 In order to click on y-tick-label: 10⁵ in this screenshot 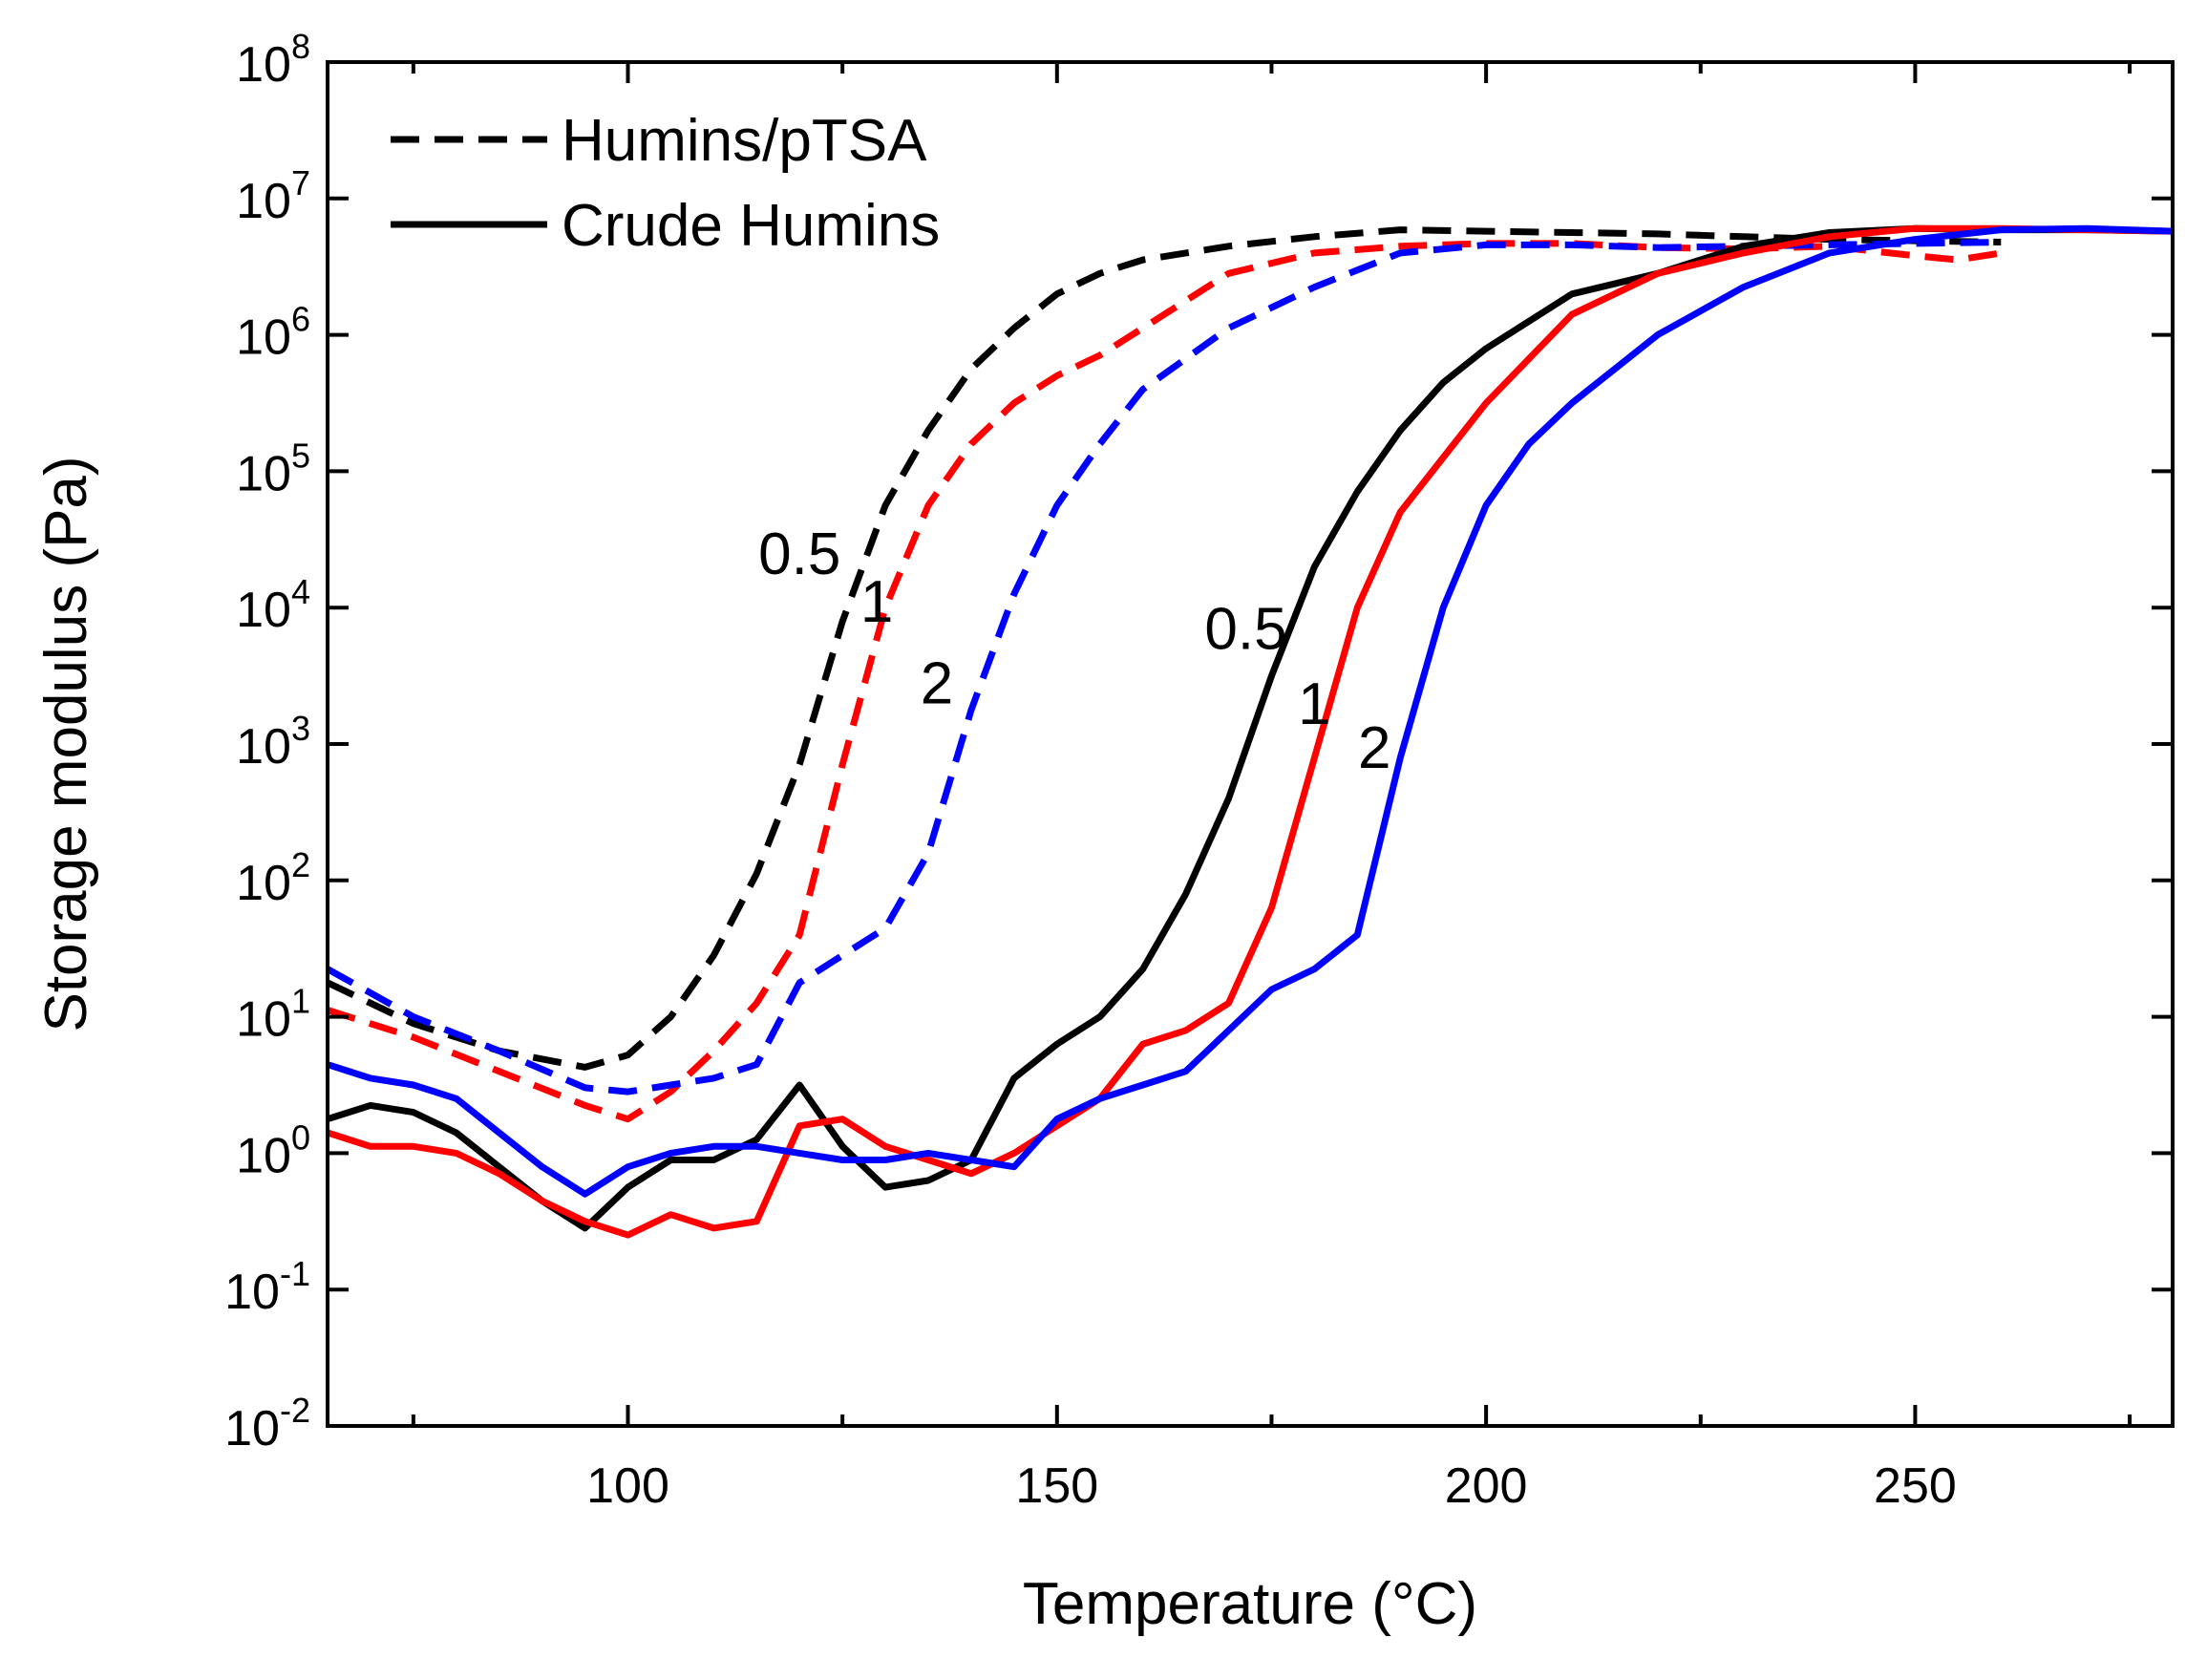, I will do `click(273, 468)`.